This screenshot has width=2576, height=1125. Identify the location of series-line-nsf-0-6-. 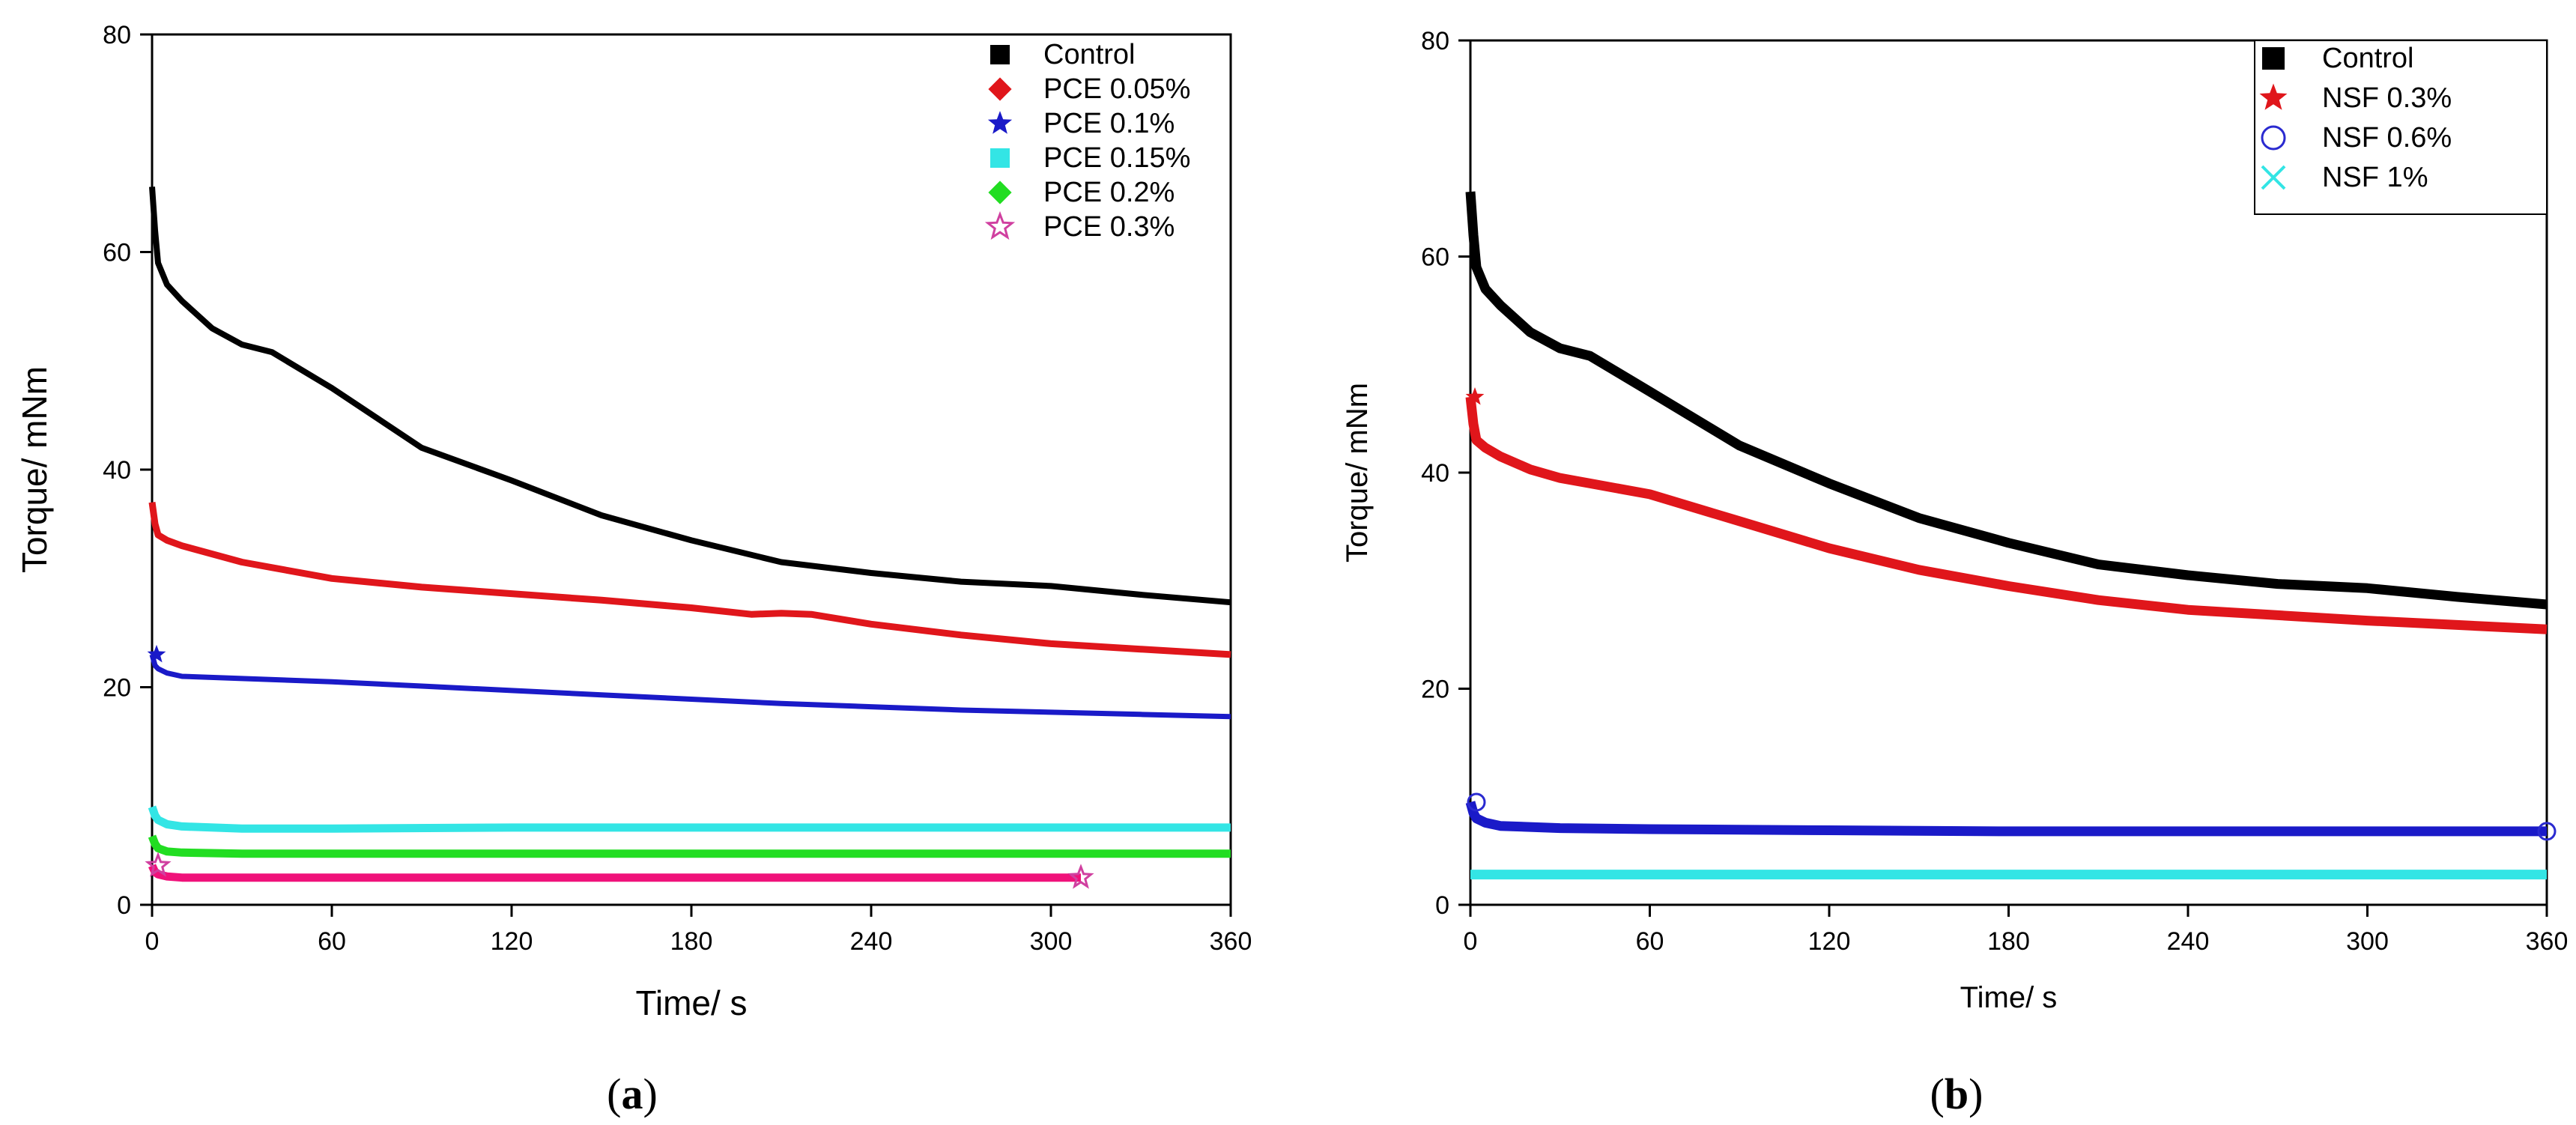
(2006, 819).